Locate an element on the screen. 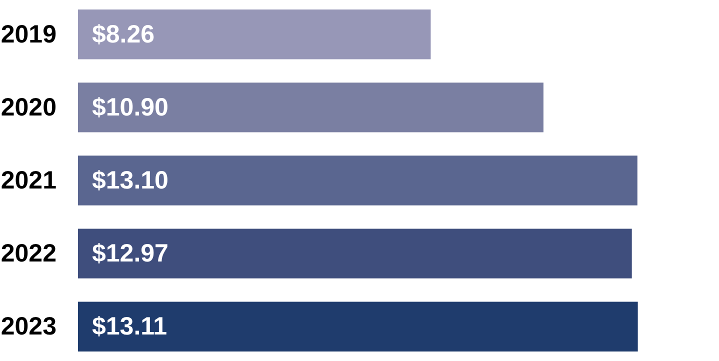 Image resolution: width=719 pixels, height=361 pixels. data-label: $10.90 is located at coordinates (130, 107).